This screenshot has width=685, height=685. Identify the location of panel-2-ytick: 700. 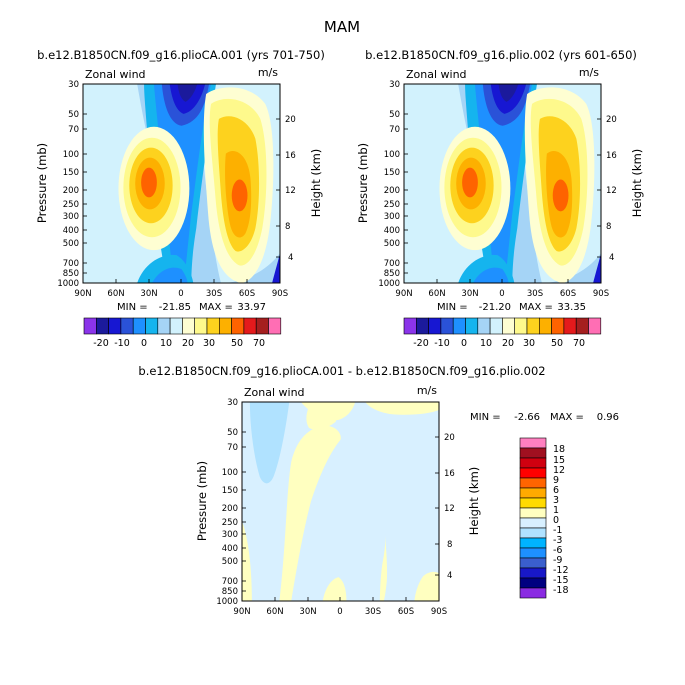
(392, 264).